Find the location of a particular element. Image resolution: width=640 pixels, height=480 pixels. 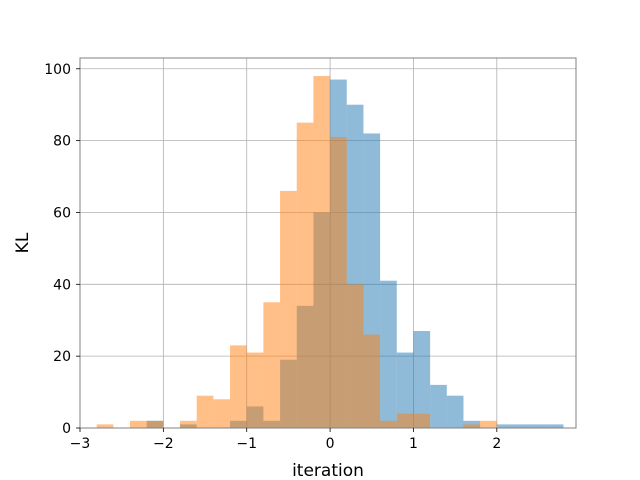

x-tick-label: −1 is located at coordinates (246, 444).